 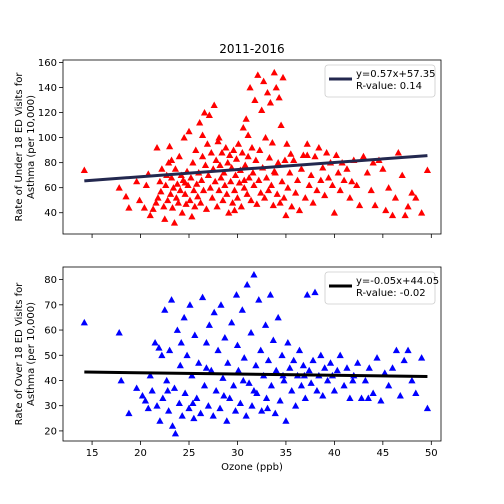 I want to click on y-tick-label: 100, so click(x=47, y=138).